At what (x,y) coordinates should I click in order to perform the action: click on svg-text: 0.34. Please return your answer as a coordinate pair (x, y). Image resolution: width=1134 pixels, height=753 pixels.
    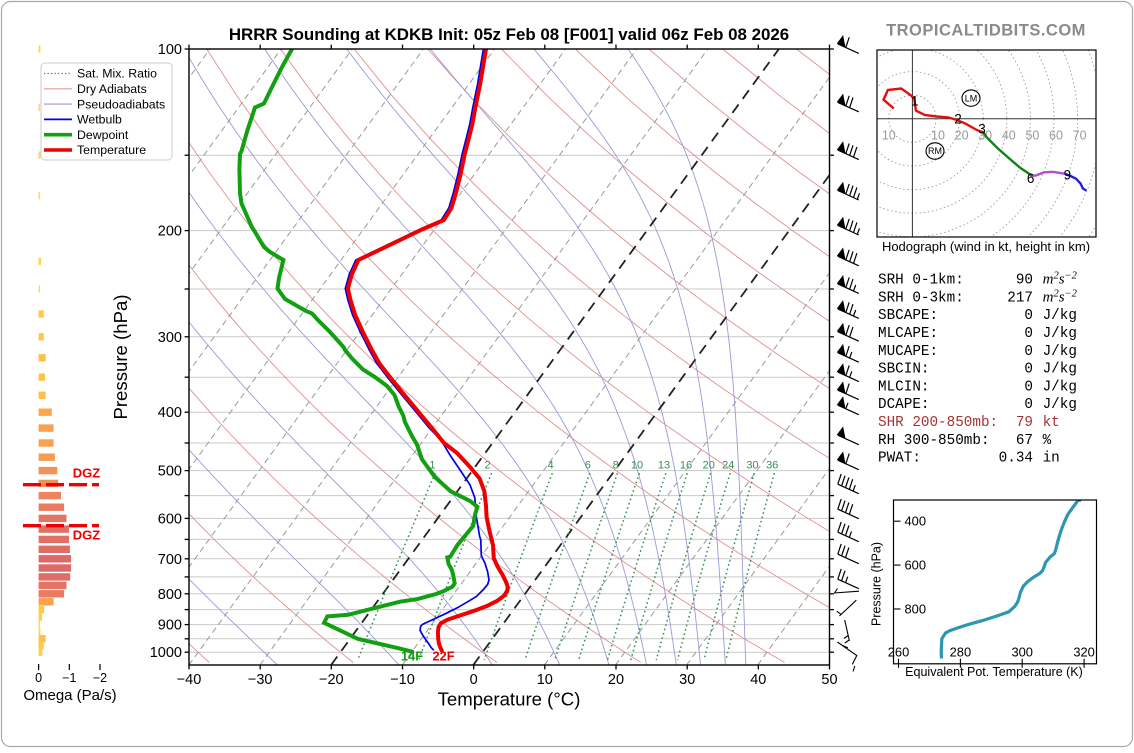
    Looking at the image, I should click on (1016, 459).